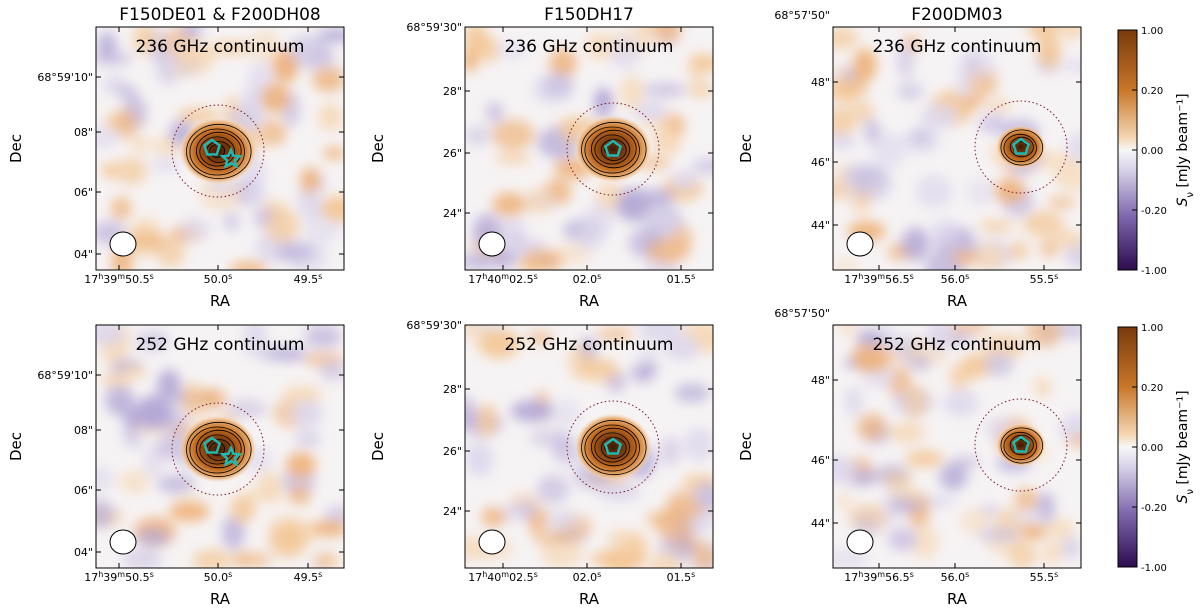 The height and width of the screenshot is (616, 1200). Describe the element at coordinates (681, 279) in the screenshot. I see `ra-tick-label: 01.5s` at that location.